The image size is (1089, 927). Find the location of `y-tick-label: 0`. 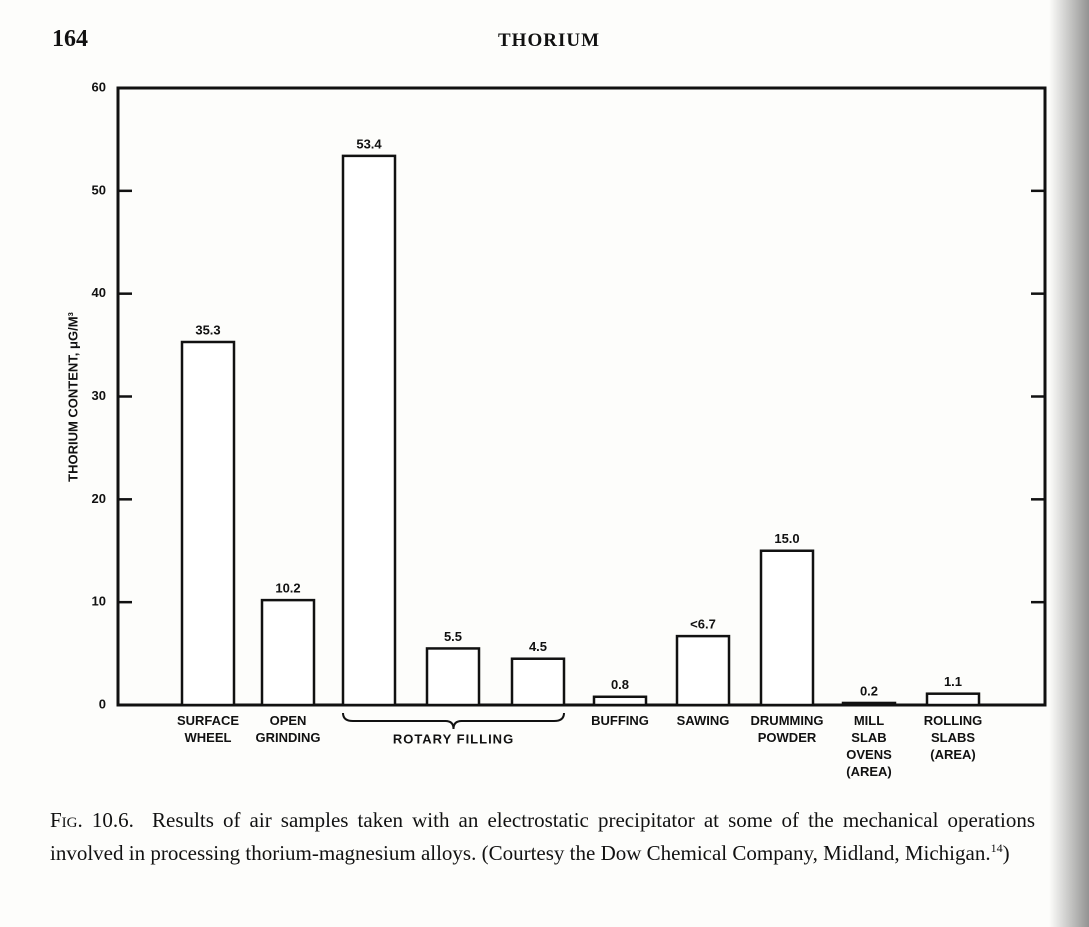

y-tick-label: 0 is located at coordinates (102, 703).